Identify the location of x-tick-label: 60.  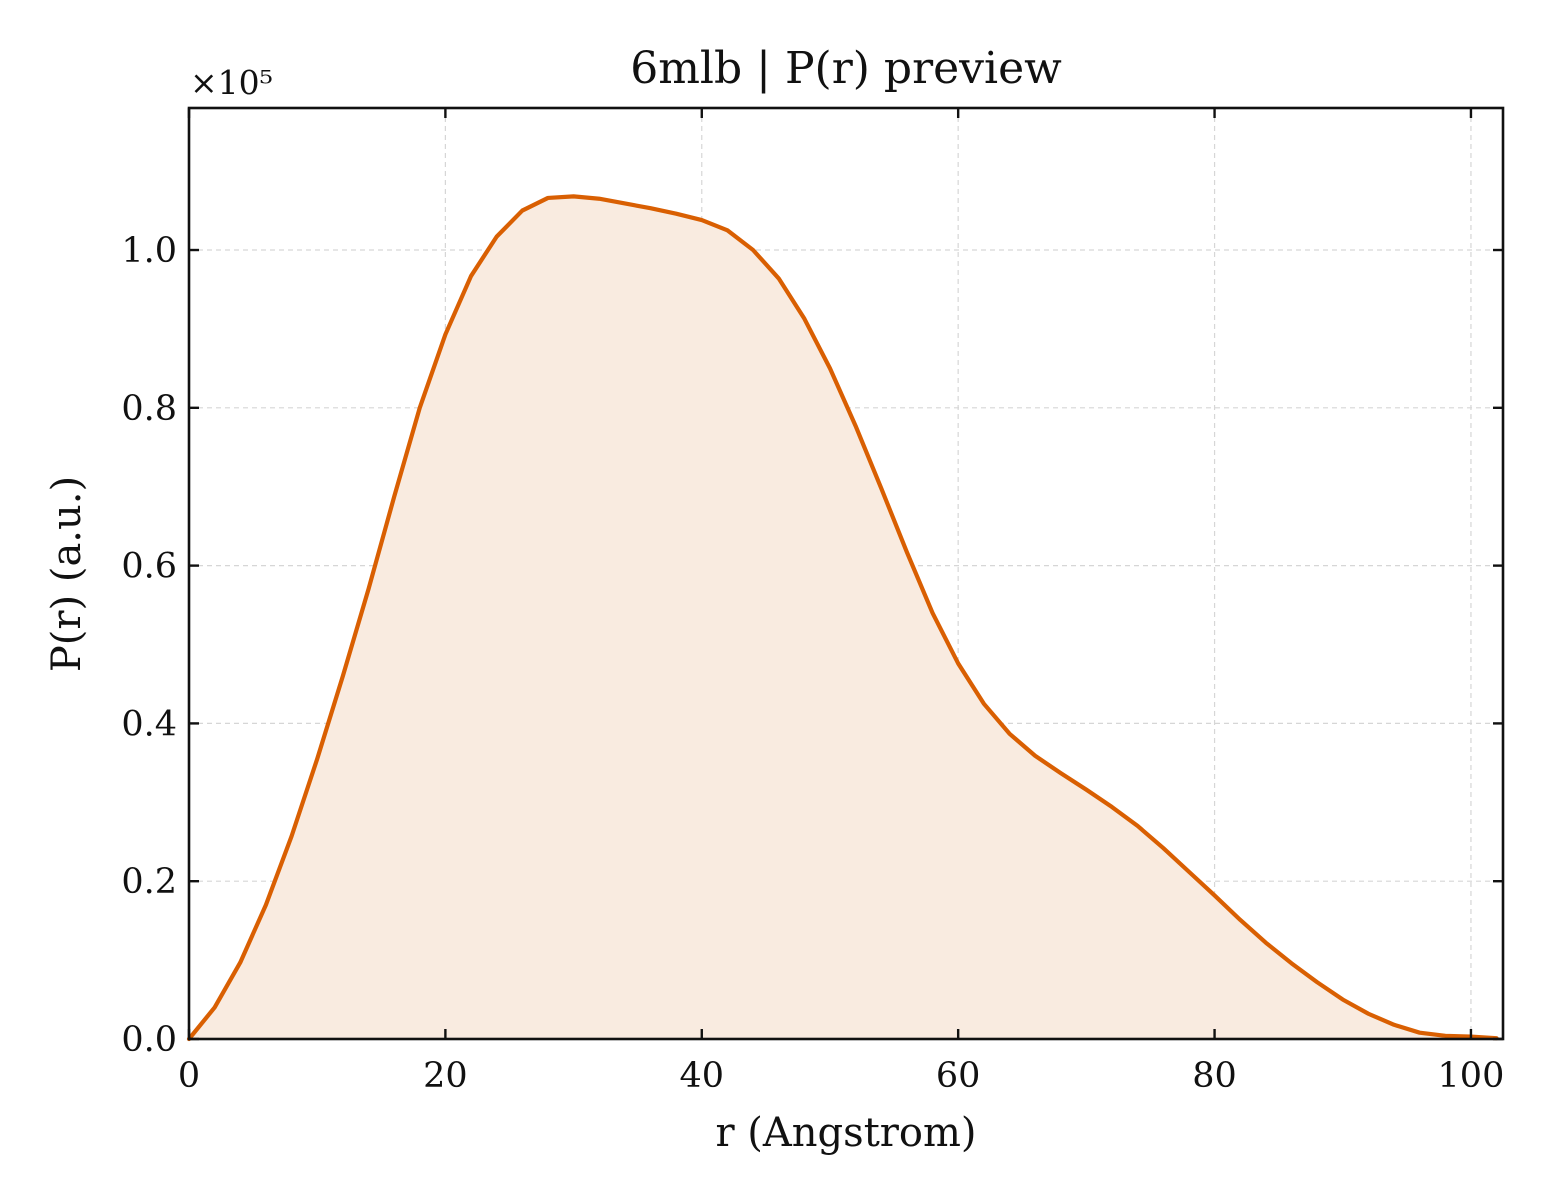
(958, 1076).